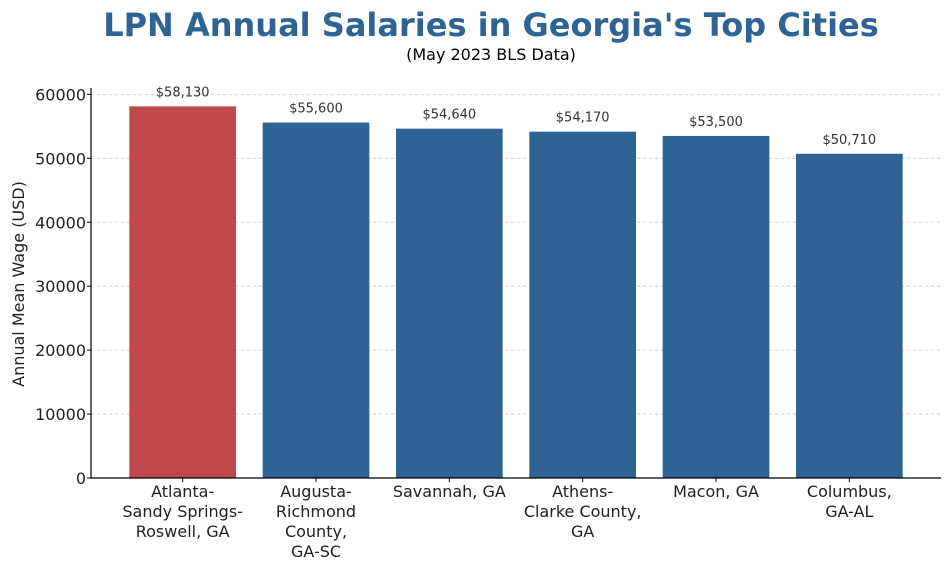 The image size is (951, 573). I want to click on y-tick-label: 20000, so click(60, 350).